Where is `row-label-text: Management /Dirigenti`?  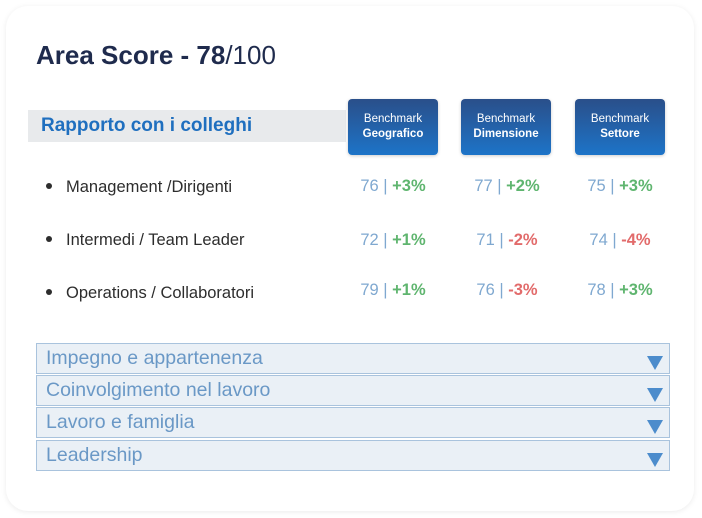 row-label-text: Management /Dirigenti is located at coordinates (149, 187).